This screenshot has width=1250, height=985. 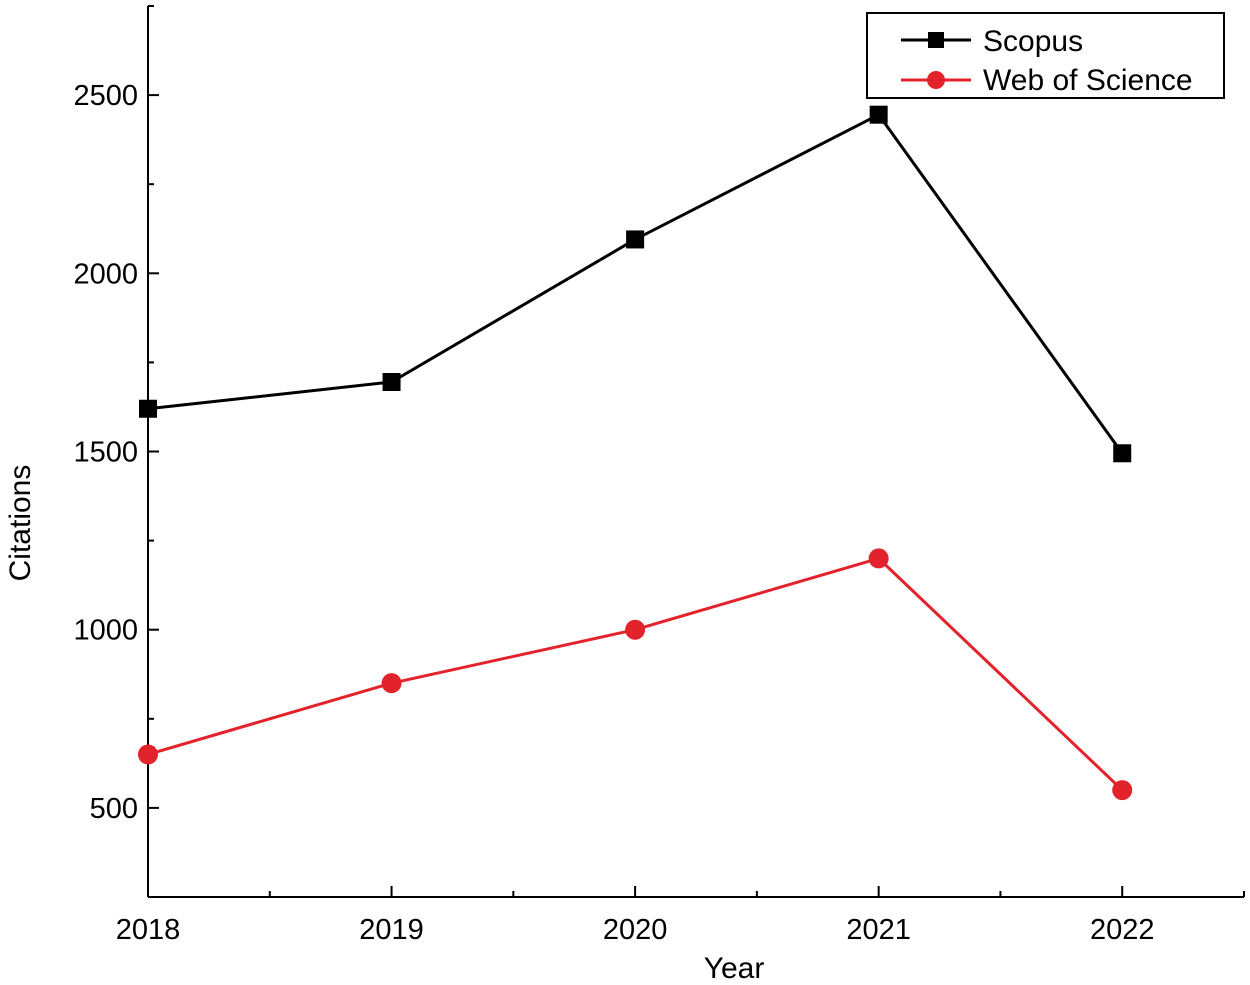 What do you see at coordinates (391, 930) in the screenshot?
I see `x-tick-label: 2019` at bounding box center [391, 930].